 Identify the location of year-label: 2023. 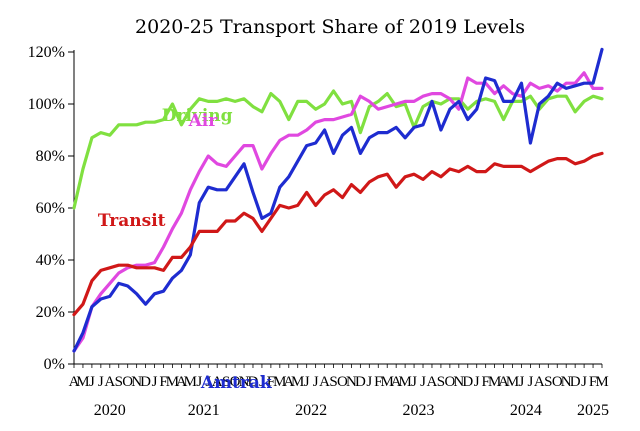
(419, 410).